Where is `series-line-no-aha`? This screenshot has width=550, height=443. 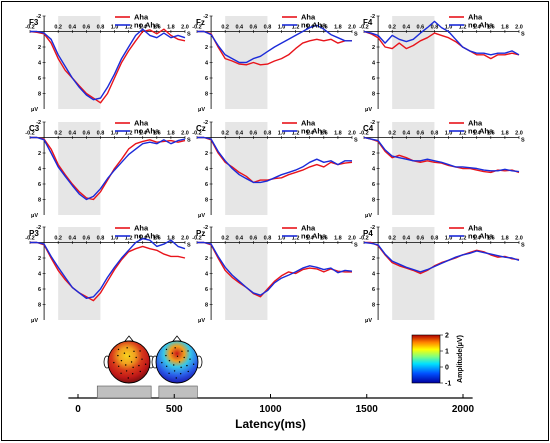 series-line-no-aha is located at coordinates (441, 38).